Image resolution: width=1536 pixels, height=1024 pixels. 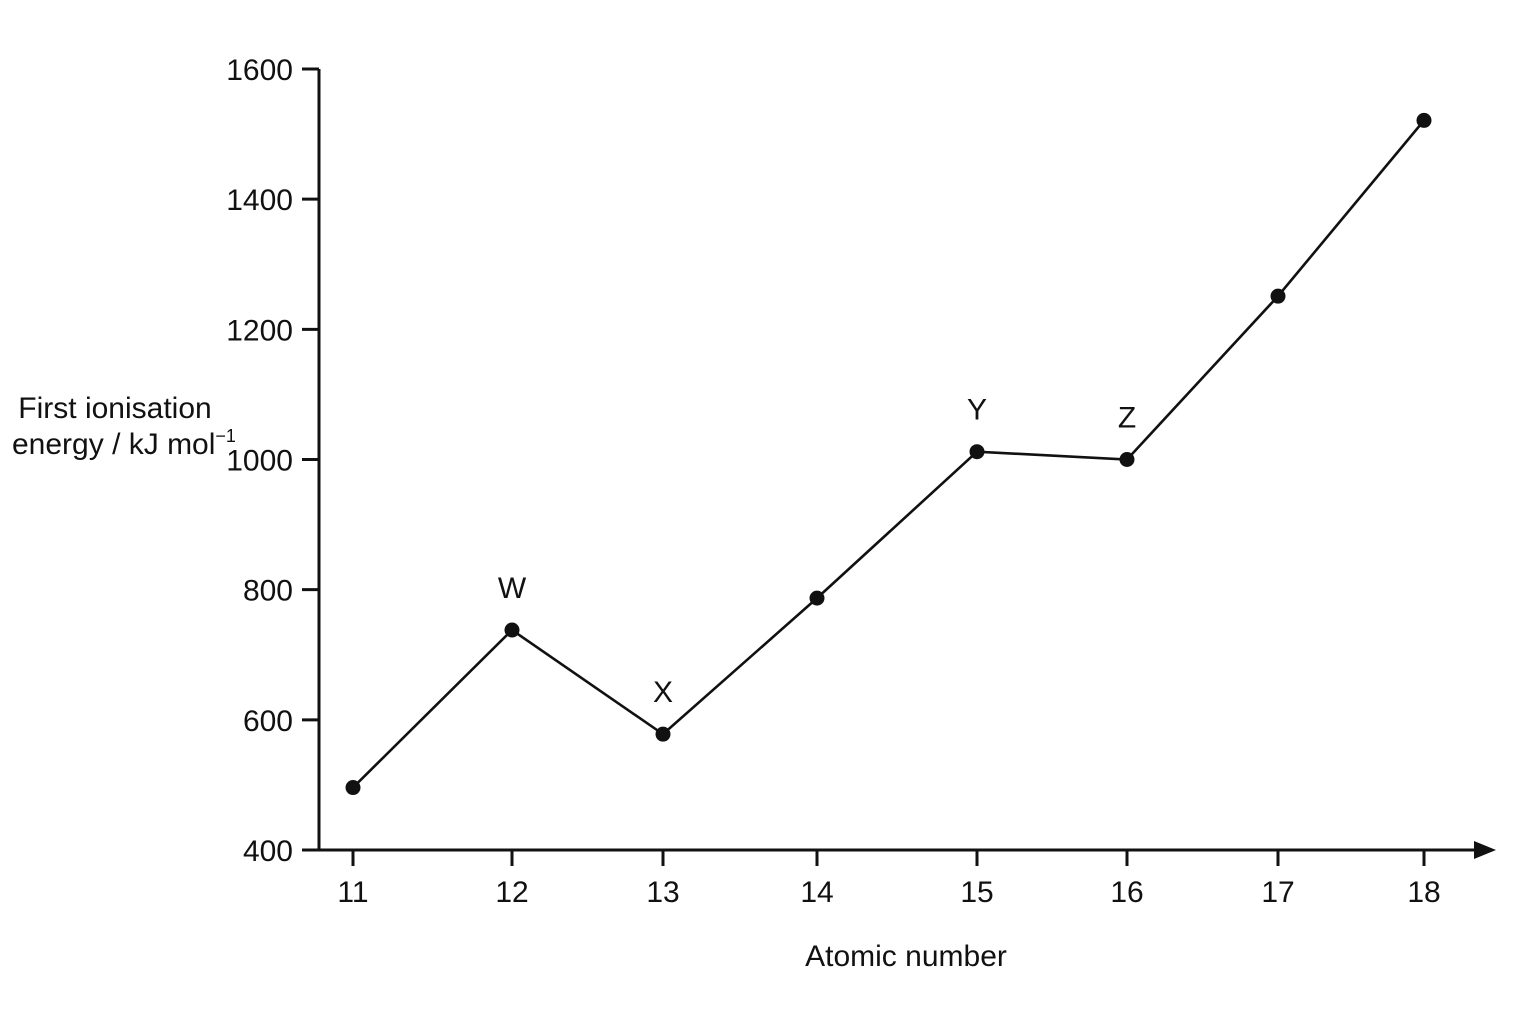 I want to click on y-tick-label: 400, so click(x=268, y=851).